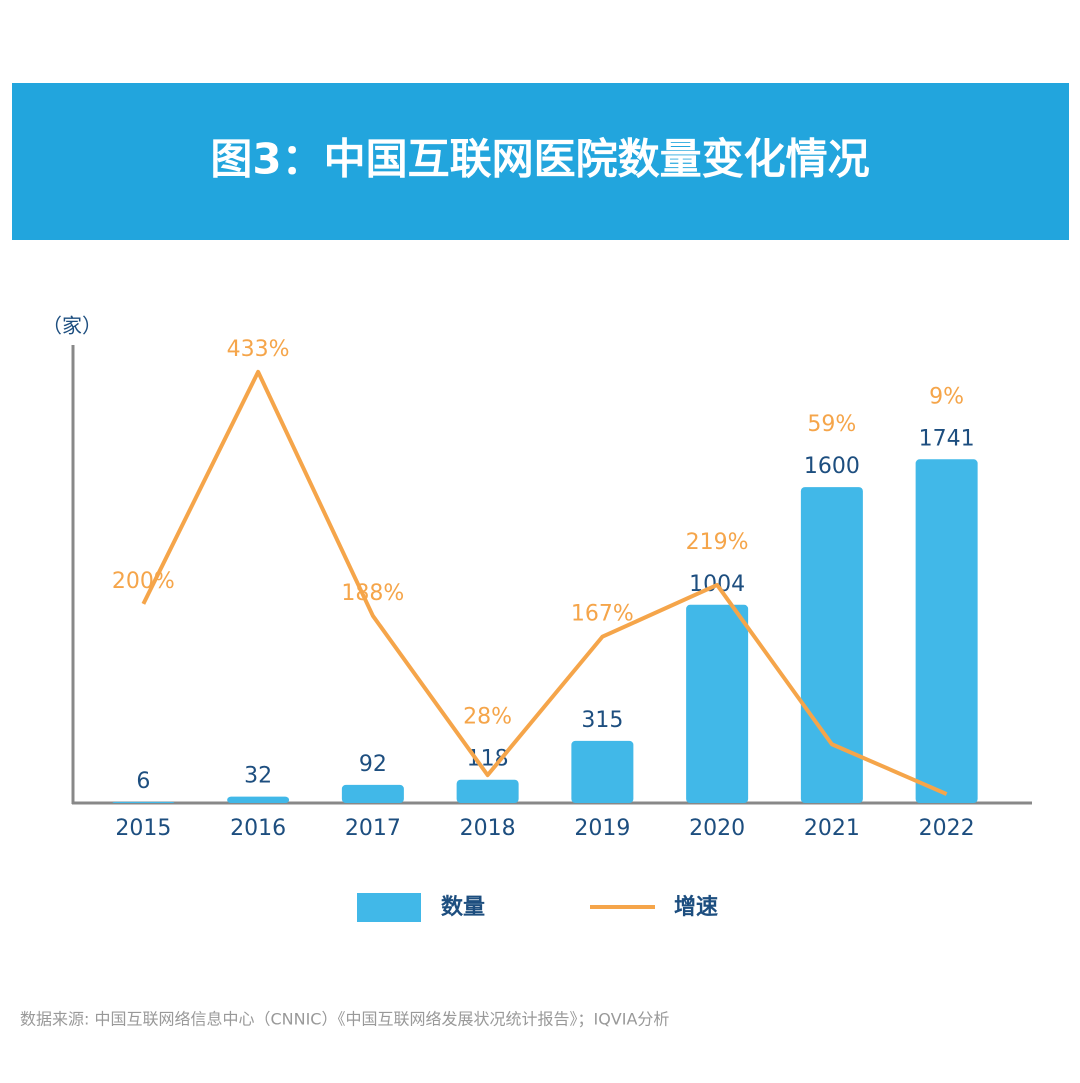 This screenshot has height=1083, width=1080. I want to click on growth-label: 219%, so click(717, 542).